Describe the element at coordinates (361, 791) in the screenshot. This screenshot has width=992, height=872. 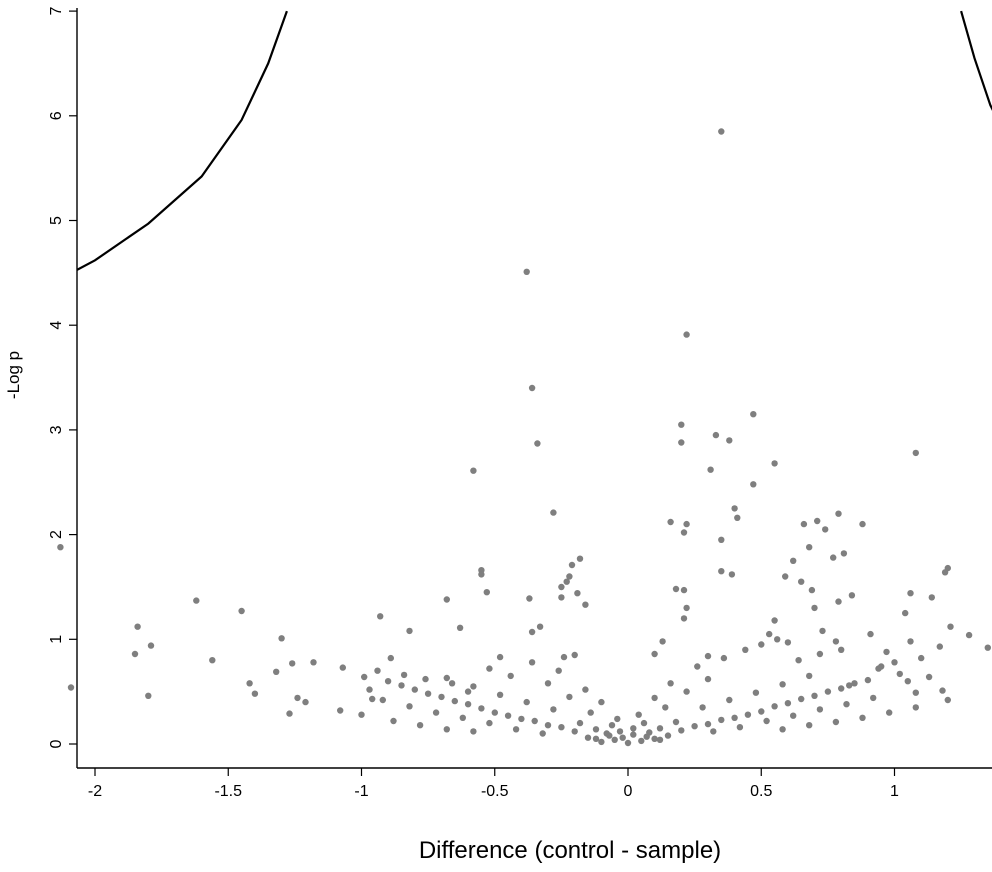
I see `x-tick-label: -1` at that location.